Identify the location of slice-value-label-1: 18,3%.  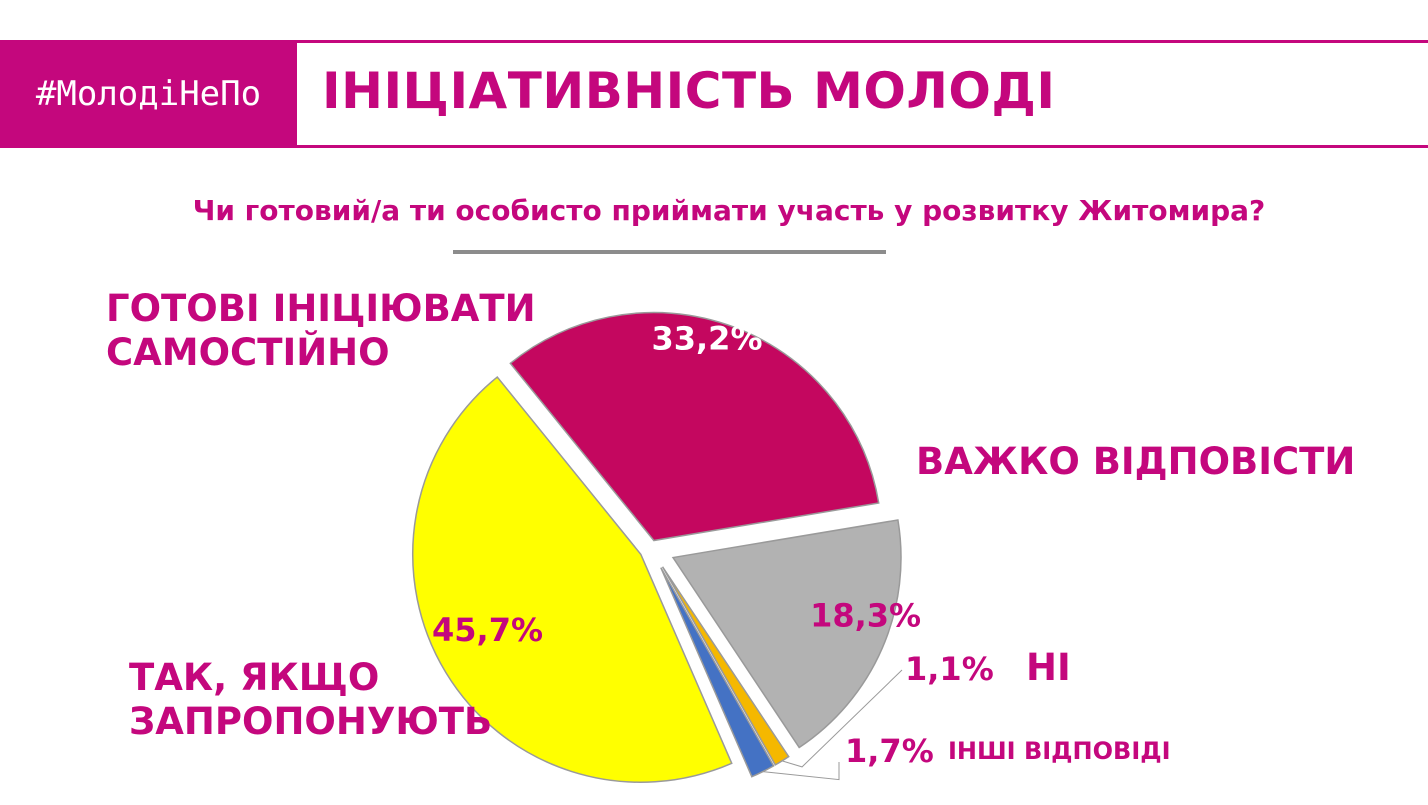
(865, 615).